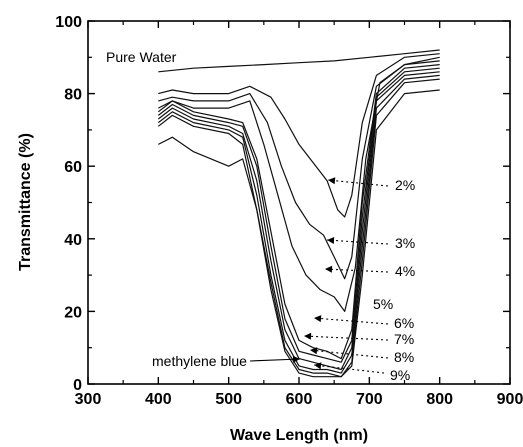 The height and width of the screenshot is (447, 523). What do you see at coordinates (400, 375) in the screenshot?
I see `annotation-label: 9%` at bounding box center [400, 375].